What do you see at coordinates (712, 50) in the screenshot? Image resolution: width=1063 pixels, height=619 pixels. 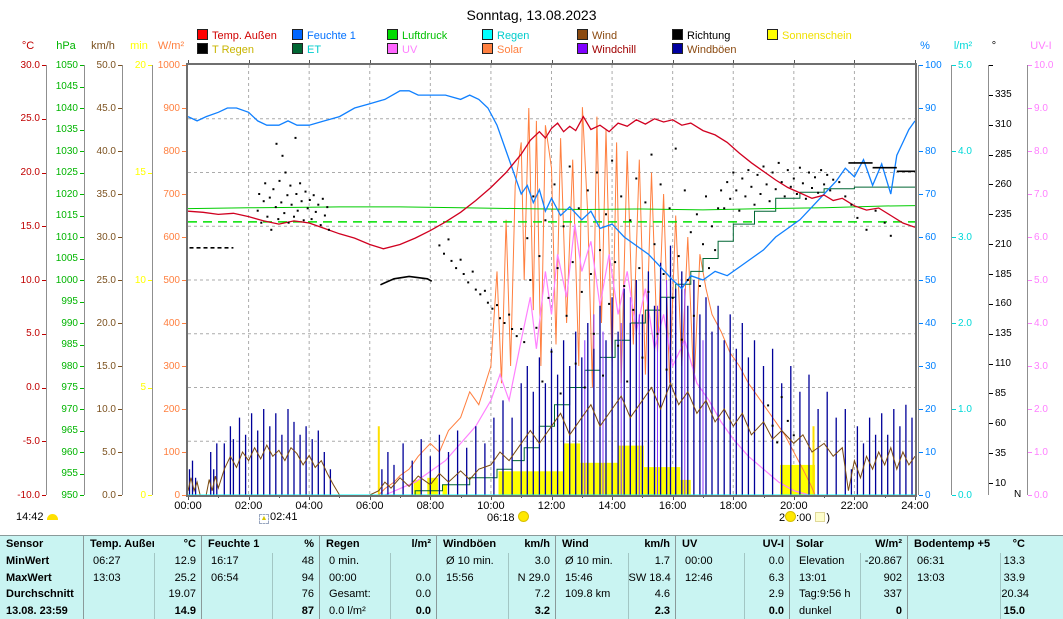 I see `legend-label: Windböen` at bounding box center [712, 50].